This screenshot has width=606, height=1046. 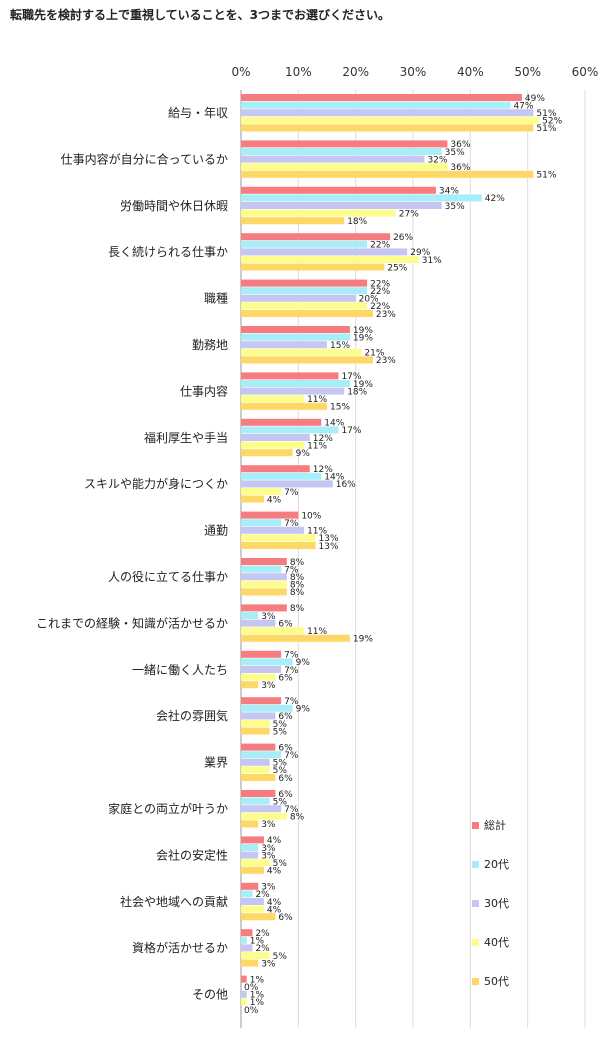 I want to click on category-label: 職種, so click(x=216, y=299).